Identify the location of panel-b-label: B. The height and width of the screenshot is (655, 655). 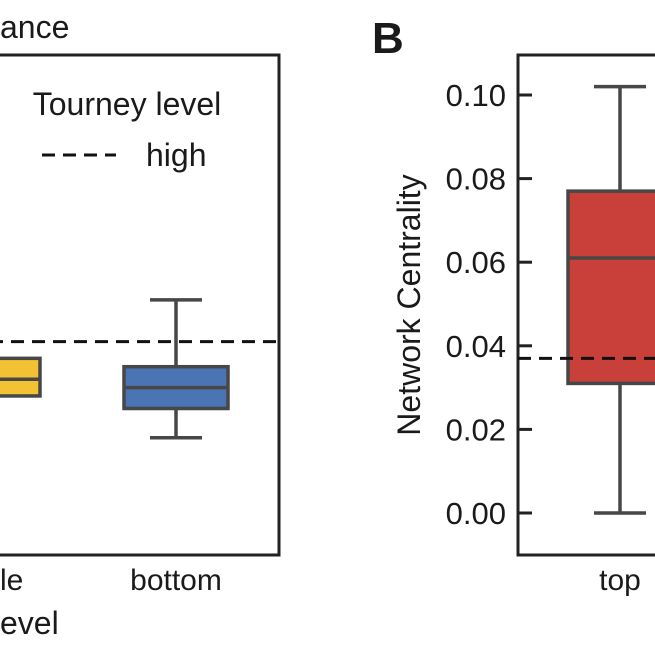
(388, 38).